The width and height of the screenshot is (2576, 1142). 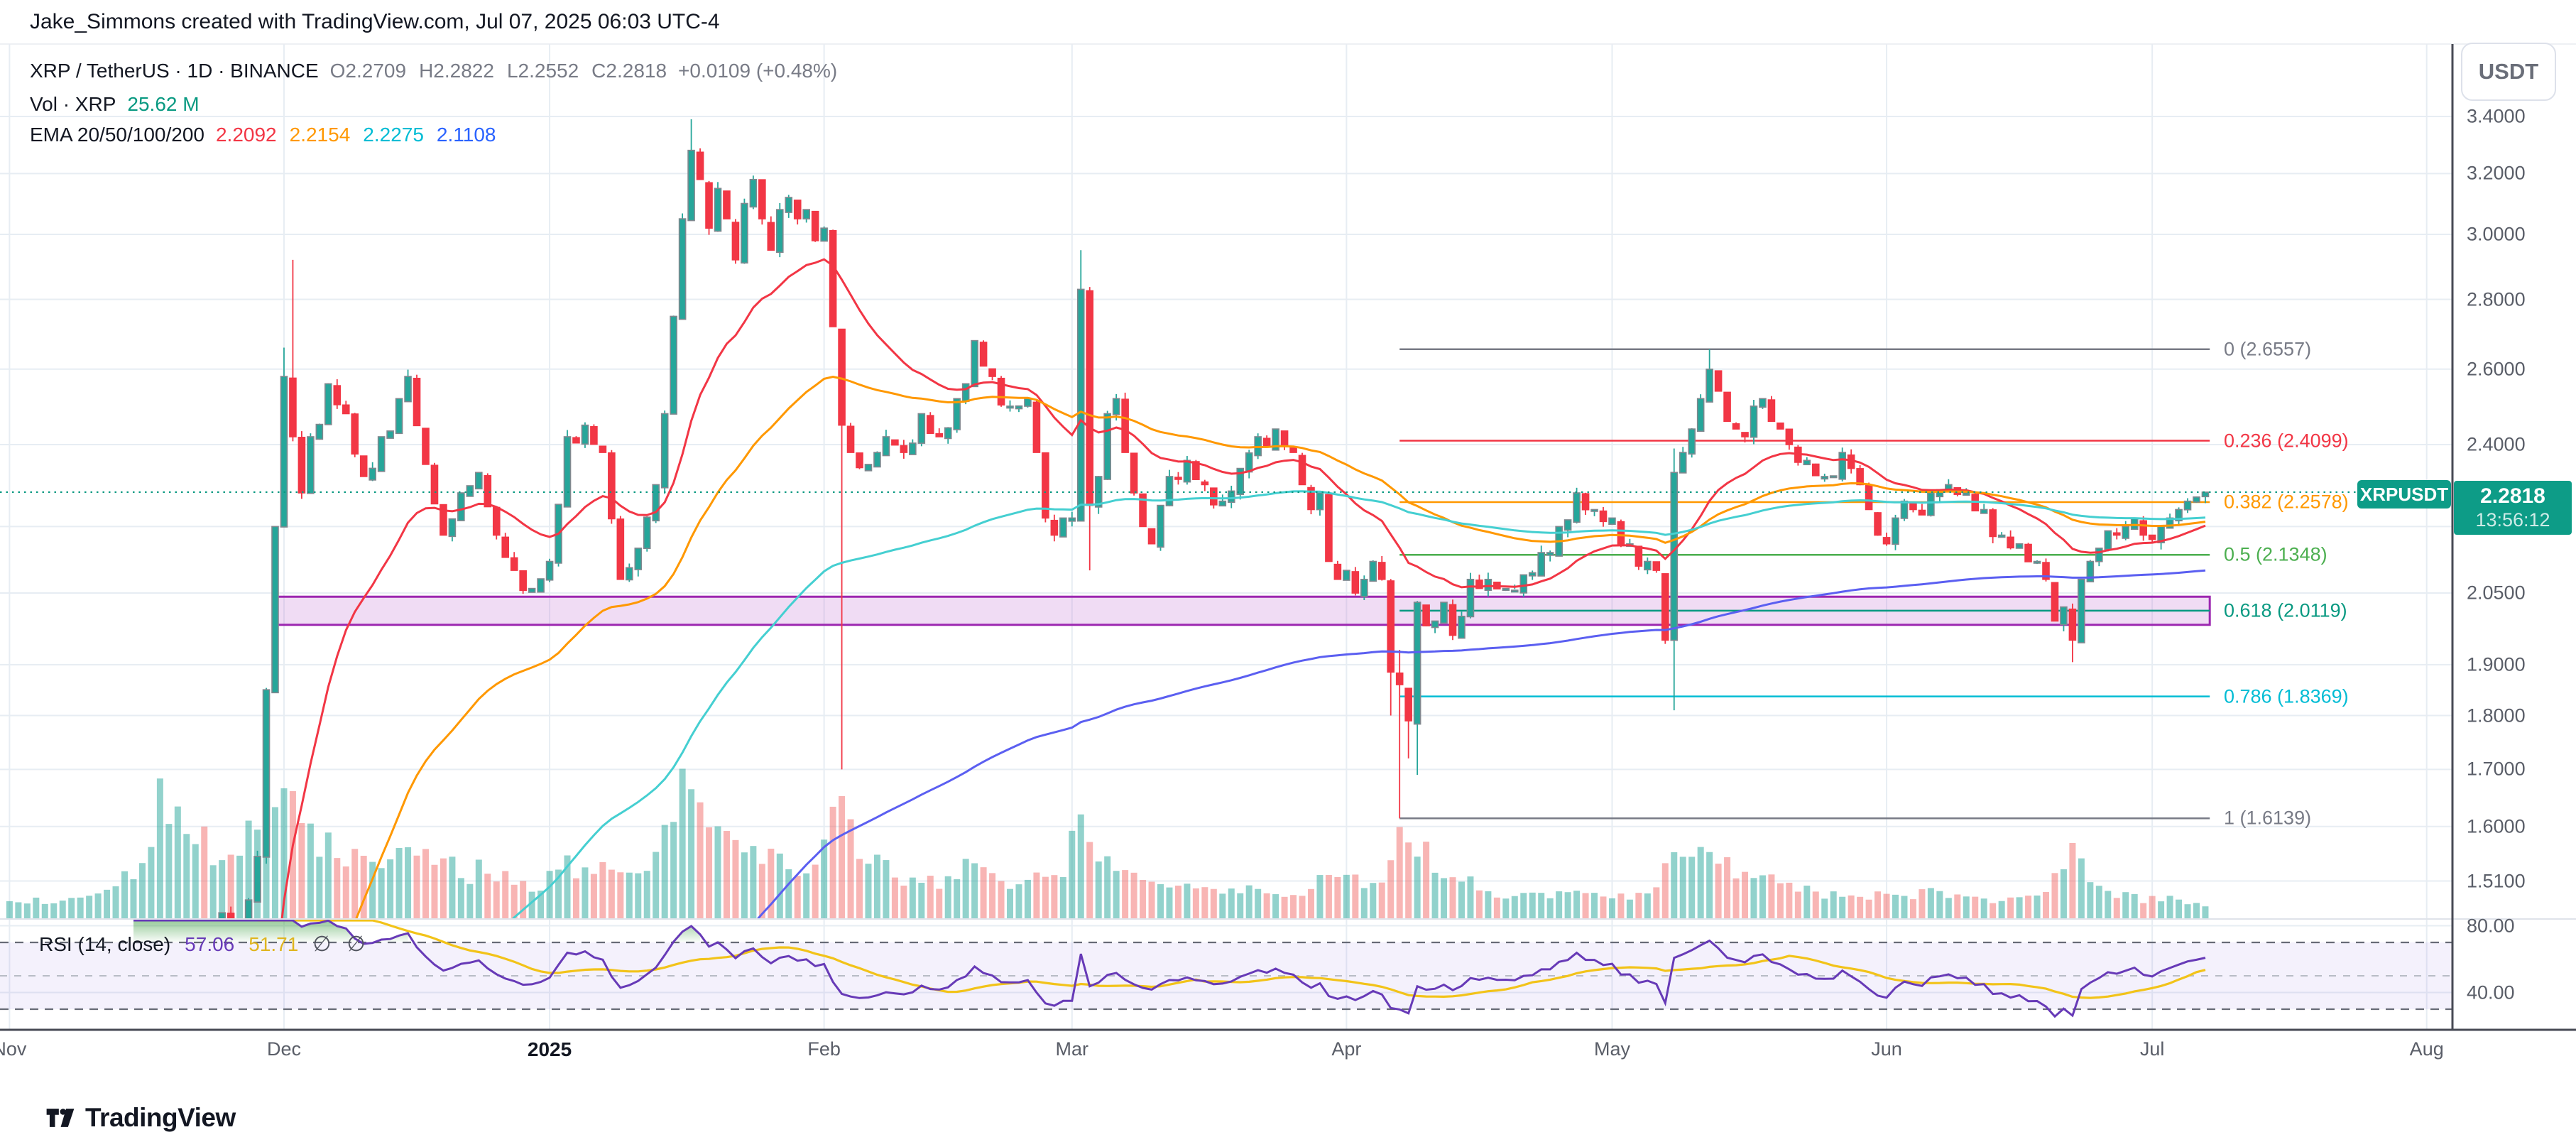 What do you see at coordinates (2496, 369) in the screenshot?
I see `price-tick: 2.6000` at bounding box center [2496, 369].